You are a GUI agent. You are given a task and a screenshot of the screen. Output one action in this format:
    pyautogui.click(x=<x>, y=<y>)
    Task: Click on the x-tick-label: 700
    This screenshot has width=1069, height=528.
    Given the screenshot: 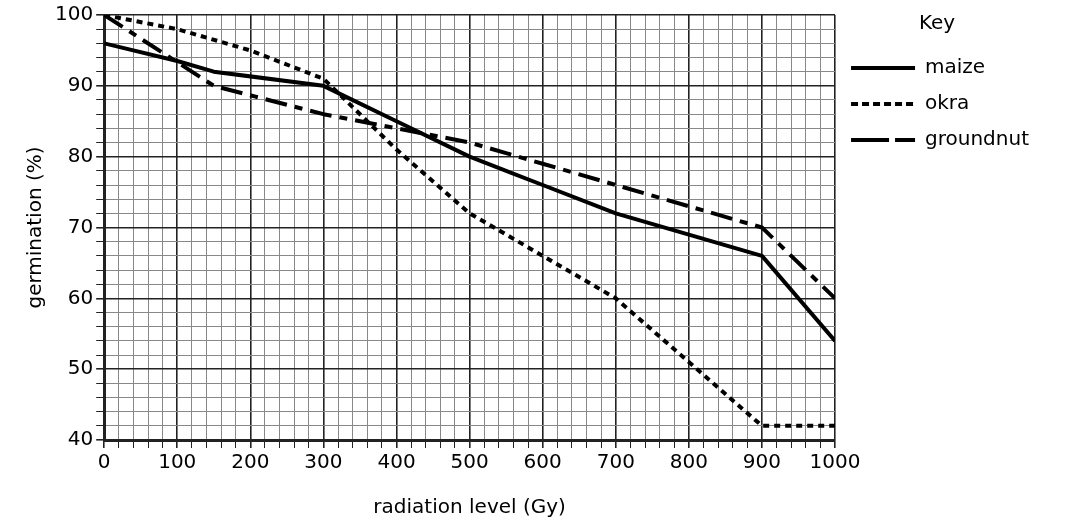 What is the action you would take?
    pyautogui.click(x=615, y=461)
    